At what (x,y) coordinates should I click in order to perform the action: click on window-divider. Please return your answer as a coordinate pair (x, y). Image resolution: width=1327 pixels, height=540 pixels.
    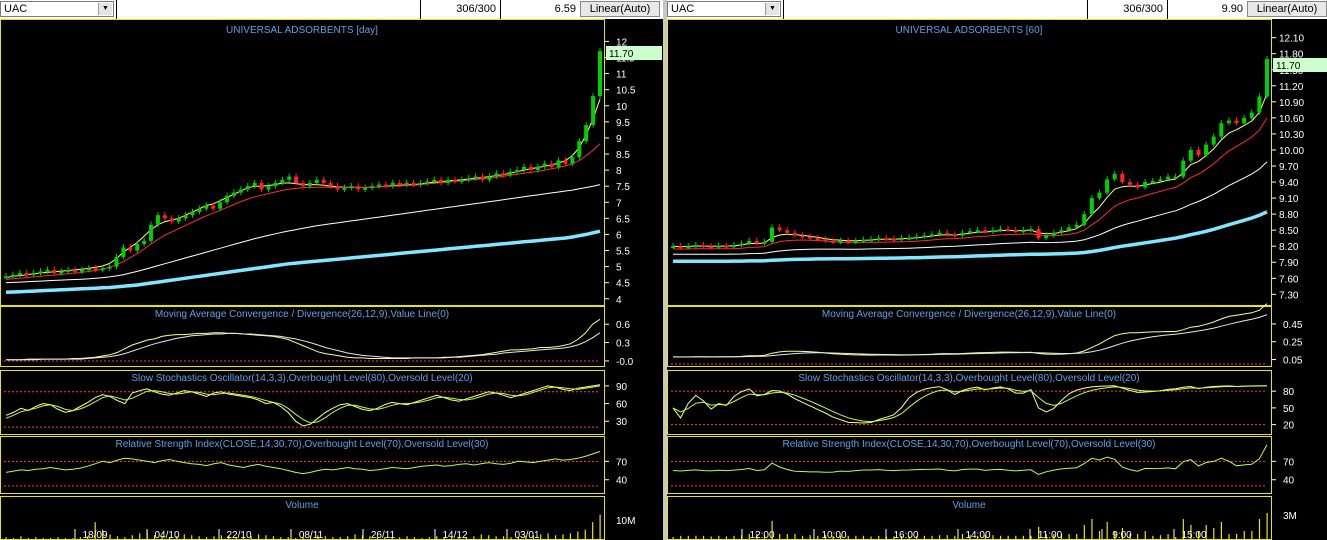
    Looking at the image, I should click on (665, 270).